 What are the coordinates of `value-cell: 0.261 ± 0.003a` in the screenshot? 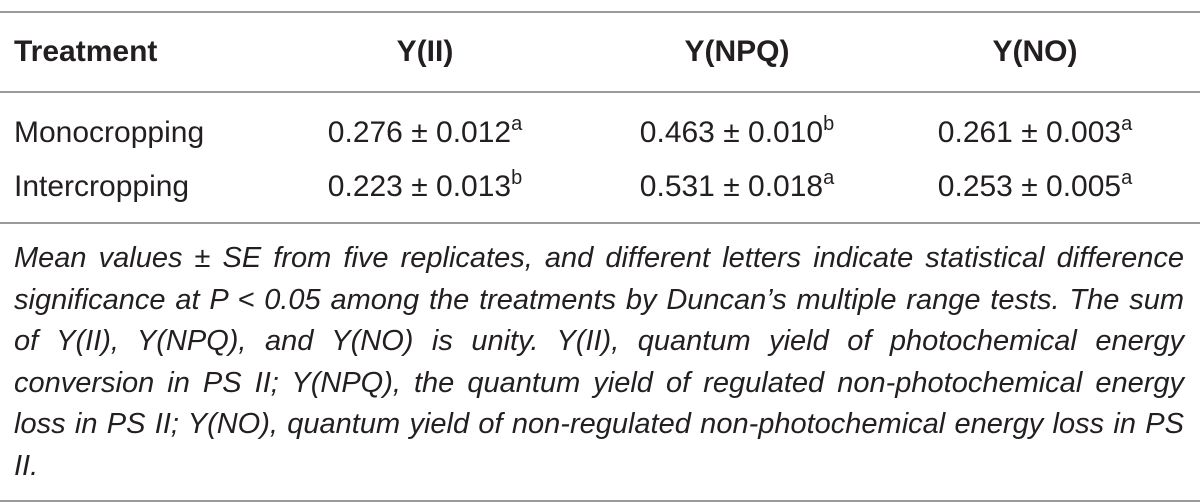 It's located at (1035, 132).